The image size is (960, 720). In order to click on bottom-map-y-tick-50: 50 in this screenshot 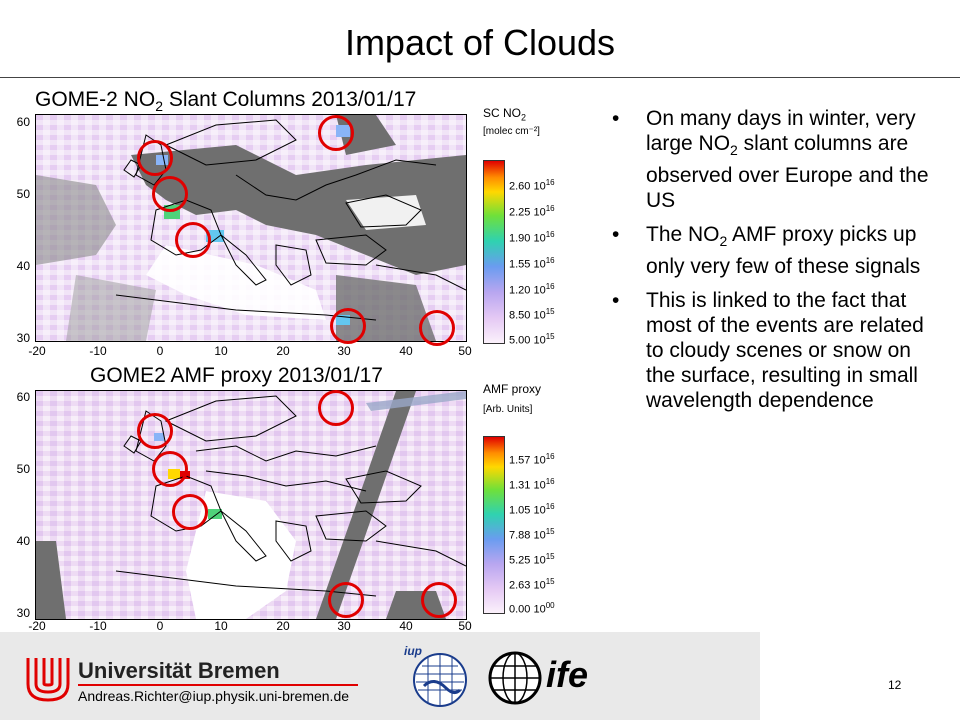, I will do `click(23, 469)`.